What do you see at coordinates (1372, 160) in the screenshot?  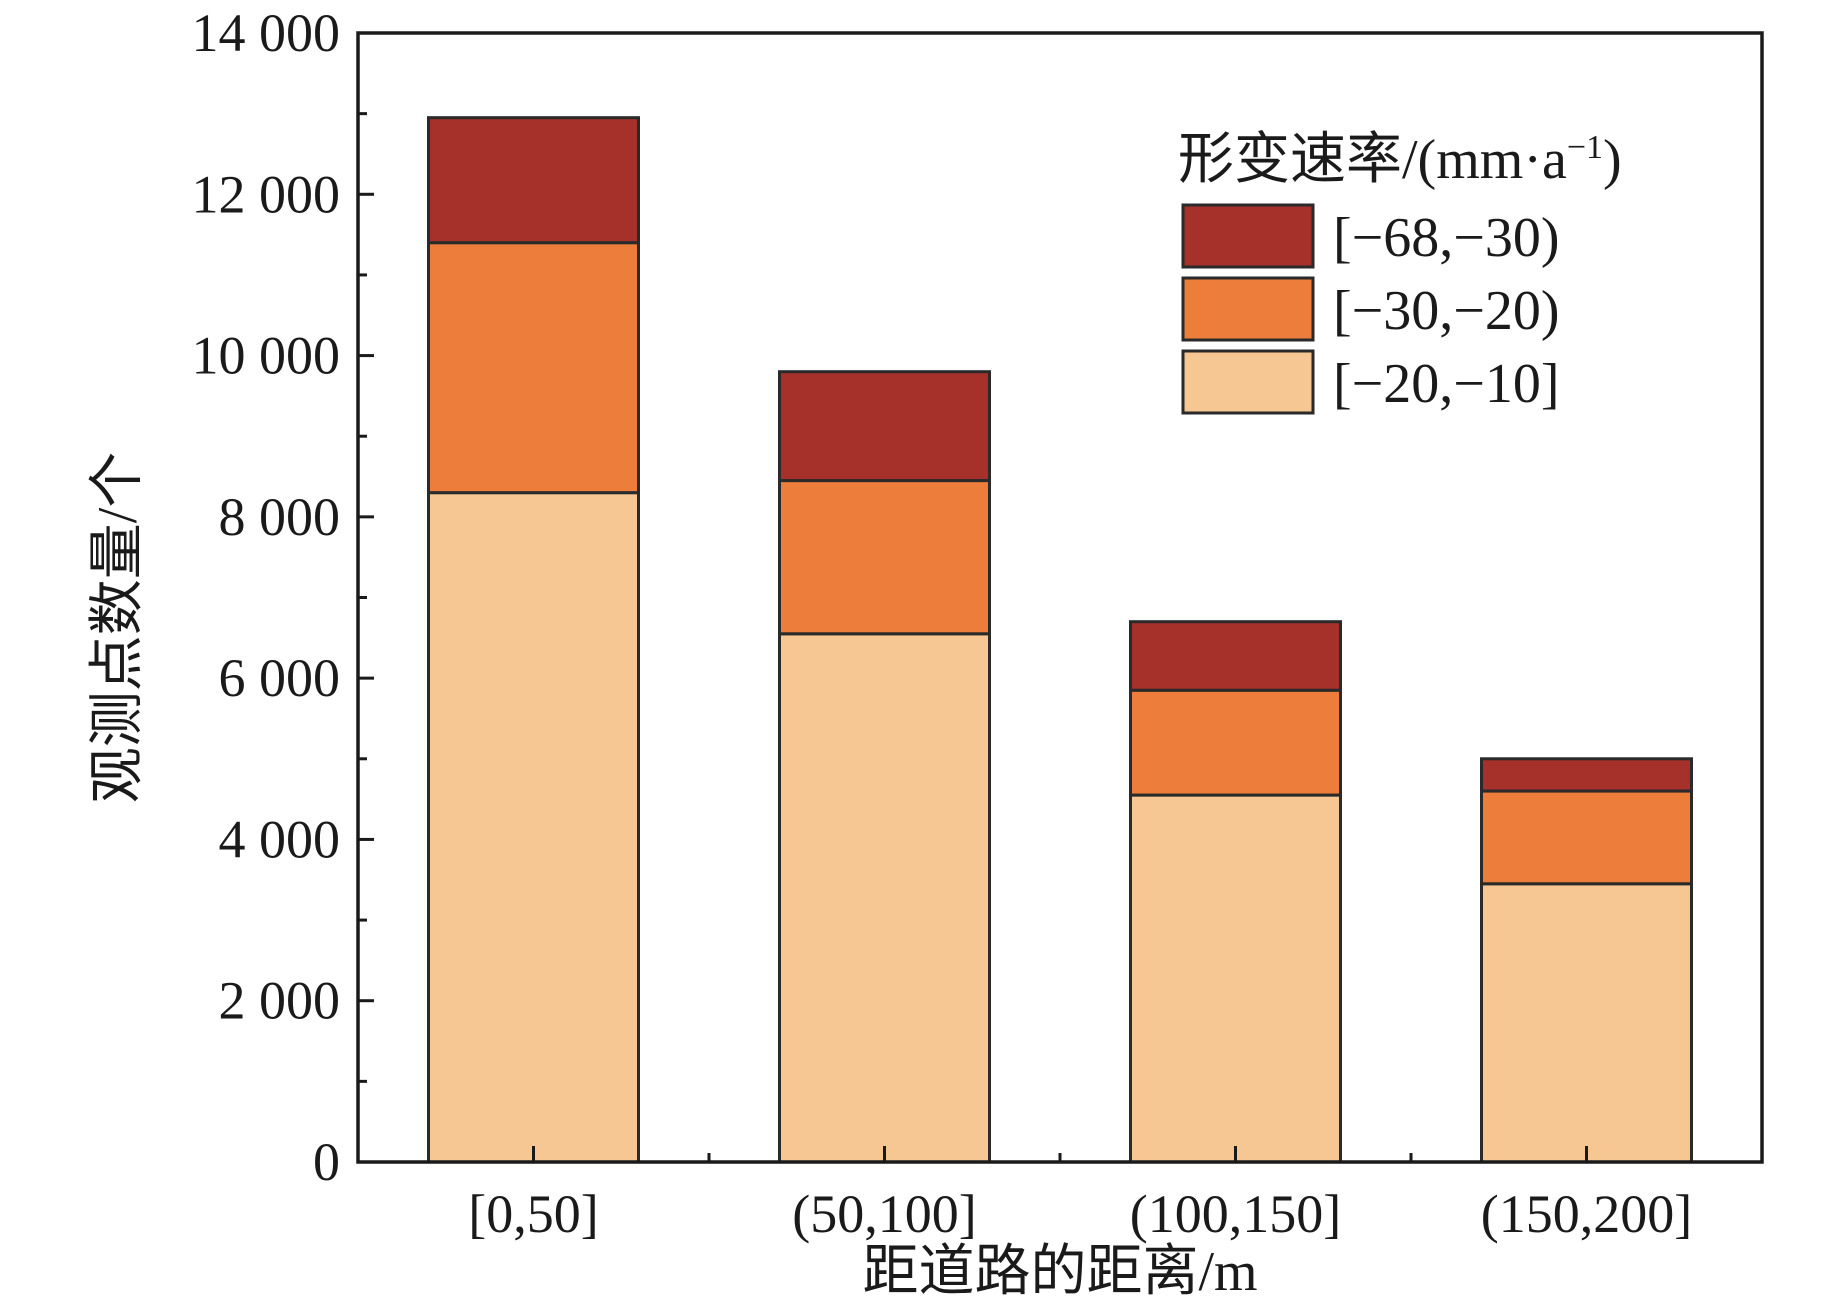 I see `legend-title-main: 形变速率/(mm·a` at bounding box center [1372, 160].